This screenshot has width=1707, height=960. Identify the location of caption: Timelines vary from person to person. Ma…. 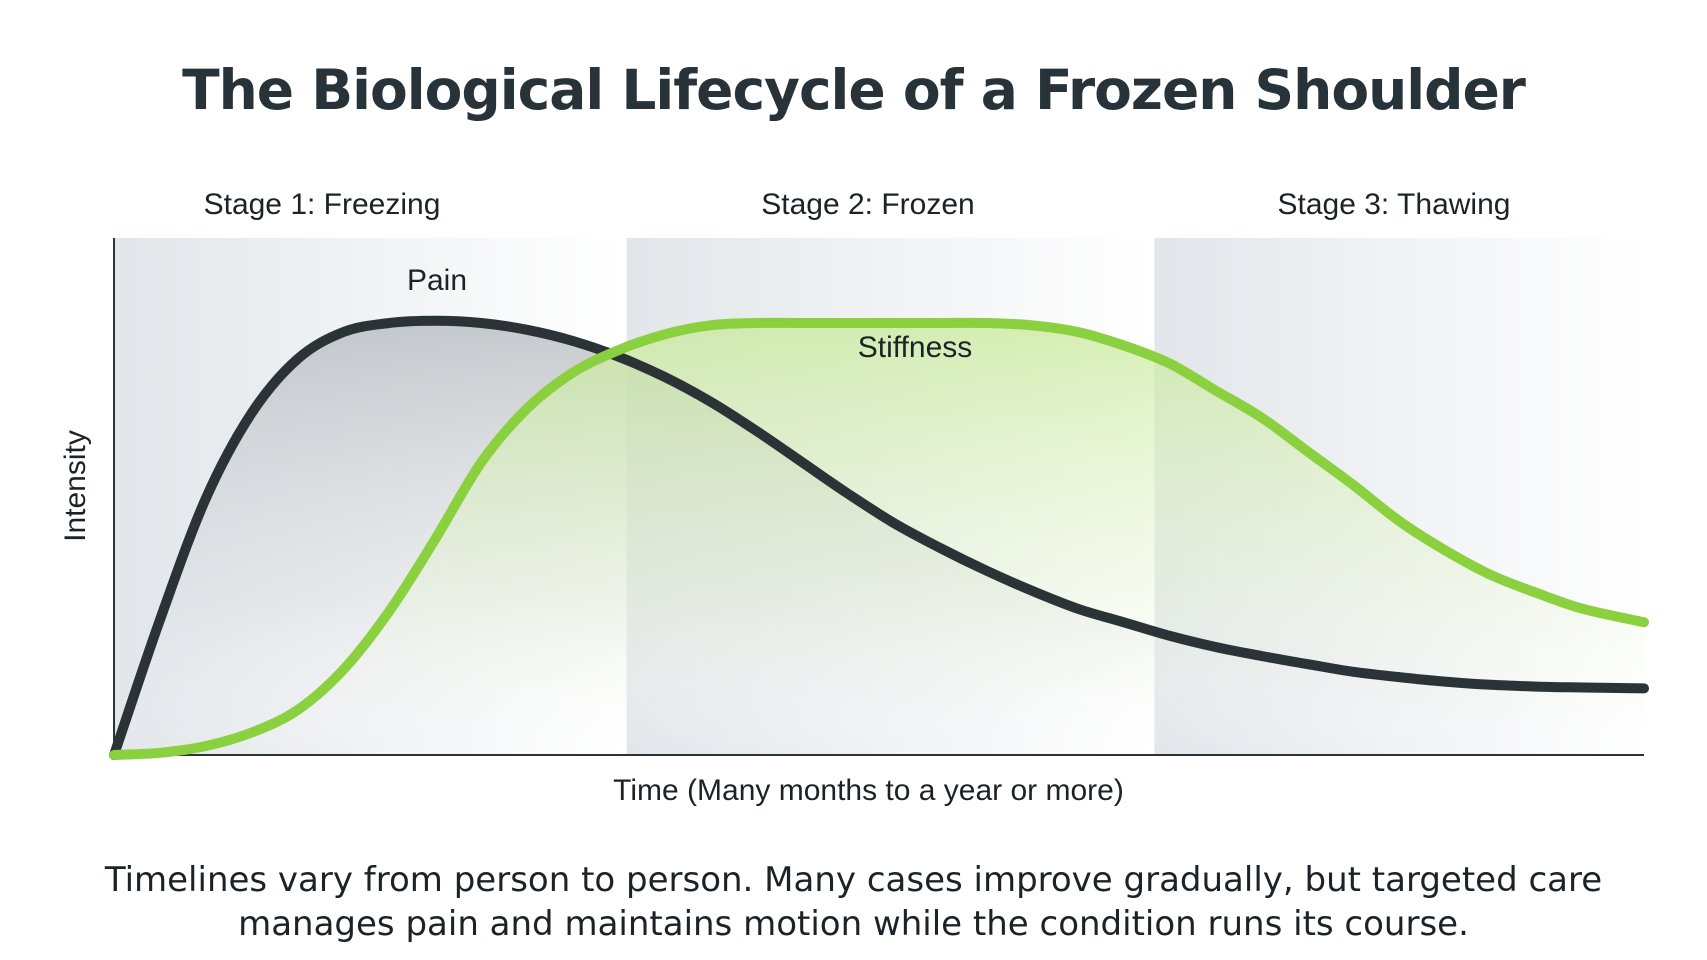
(853, 902).